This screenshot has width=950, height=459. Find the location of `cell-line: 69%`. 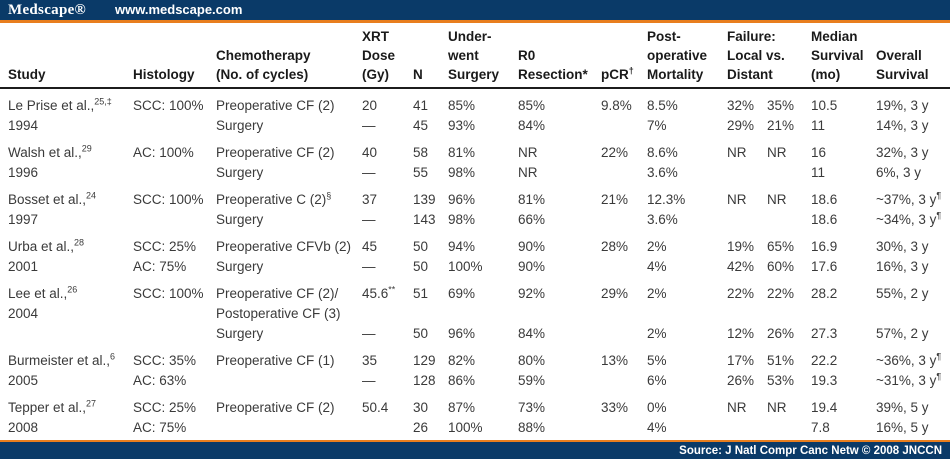

cell-line: 69% is located at coordinates (462, 293).